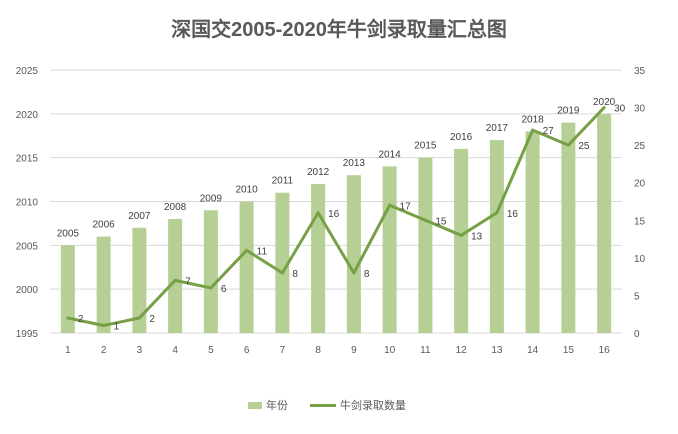 This screenshot has width=678, height=434. I want to click on right-tick-label: 10, so click(640, 259).